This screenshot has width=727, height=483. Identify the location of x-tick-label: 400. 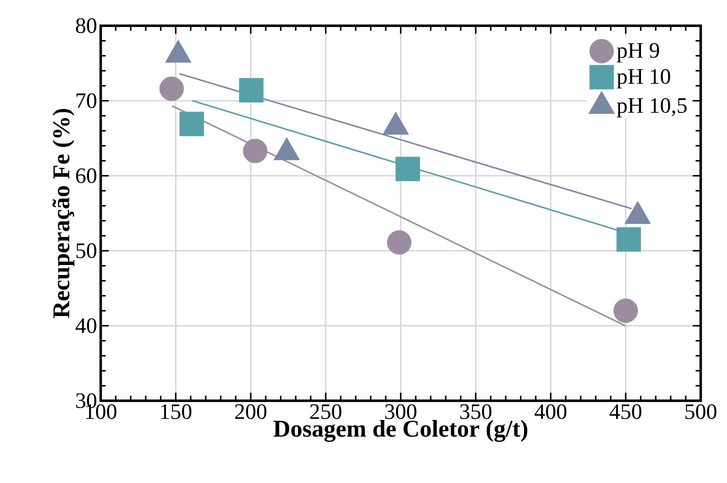
(550, 412).